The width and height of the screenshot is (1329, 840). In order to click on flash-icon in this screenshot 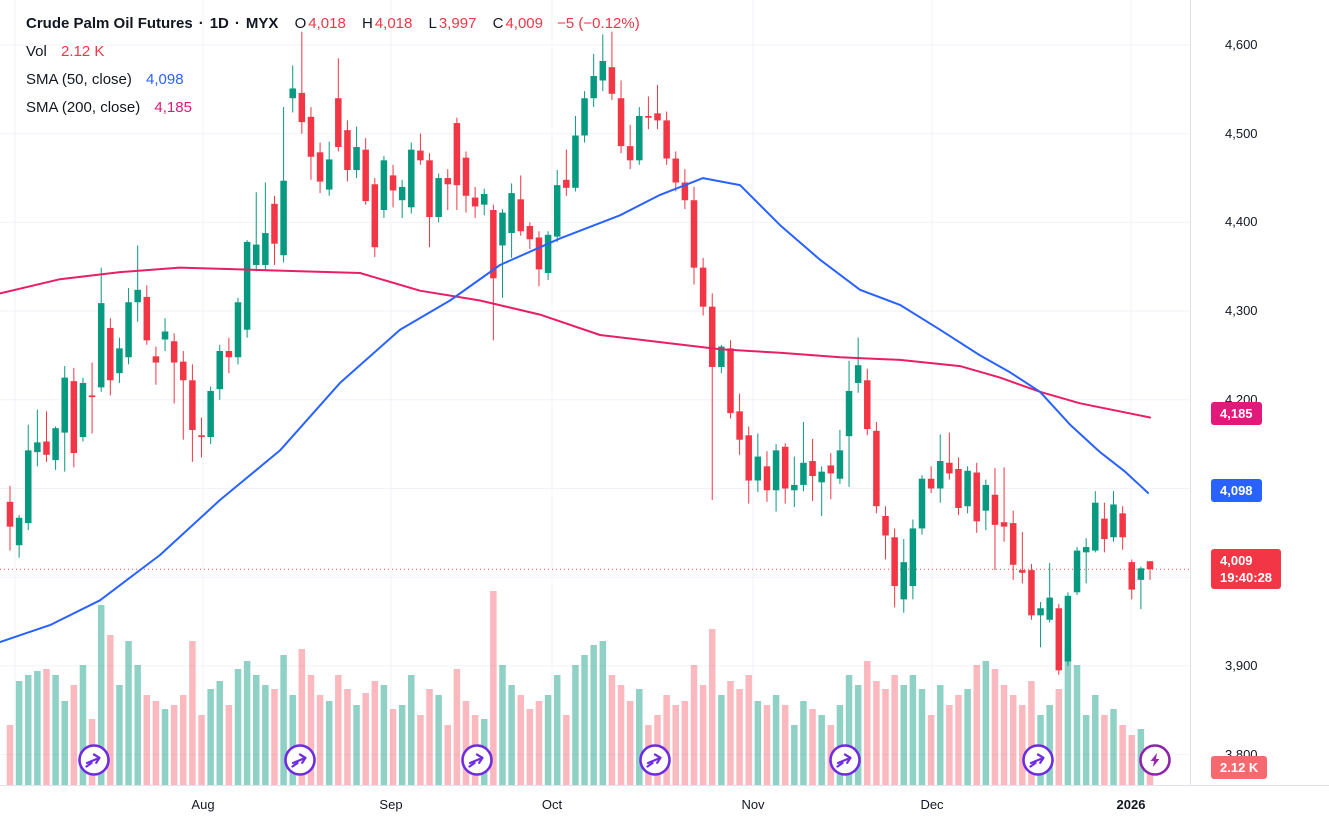, I will do `click(1155, 760)`.